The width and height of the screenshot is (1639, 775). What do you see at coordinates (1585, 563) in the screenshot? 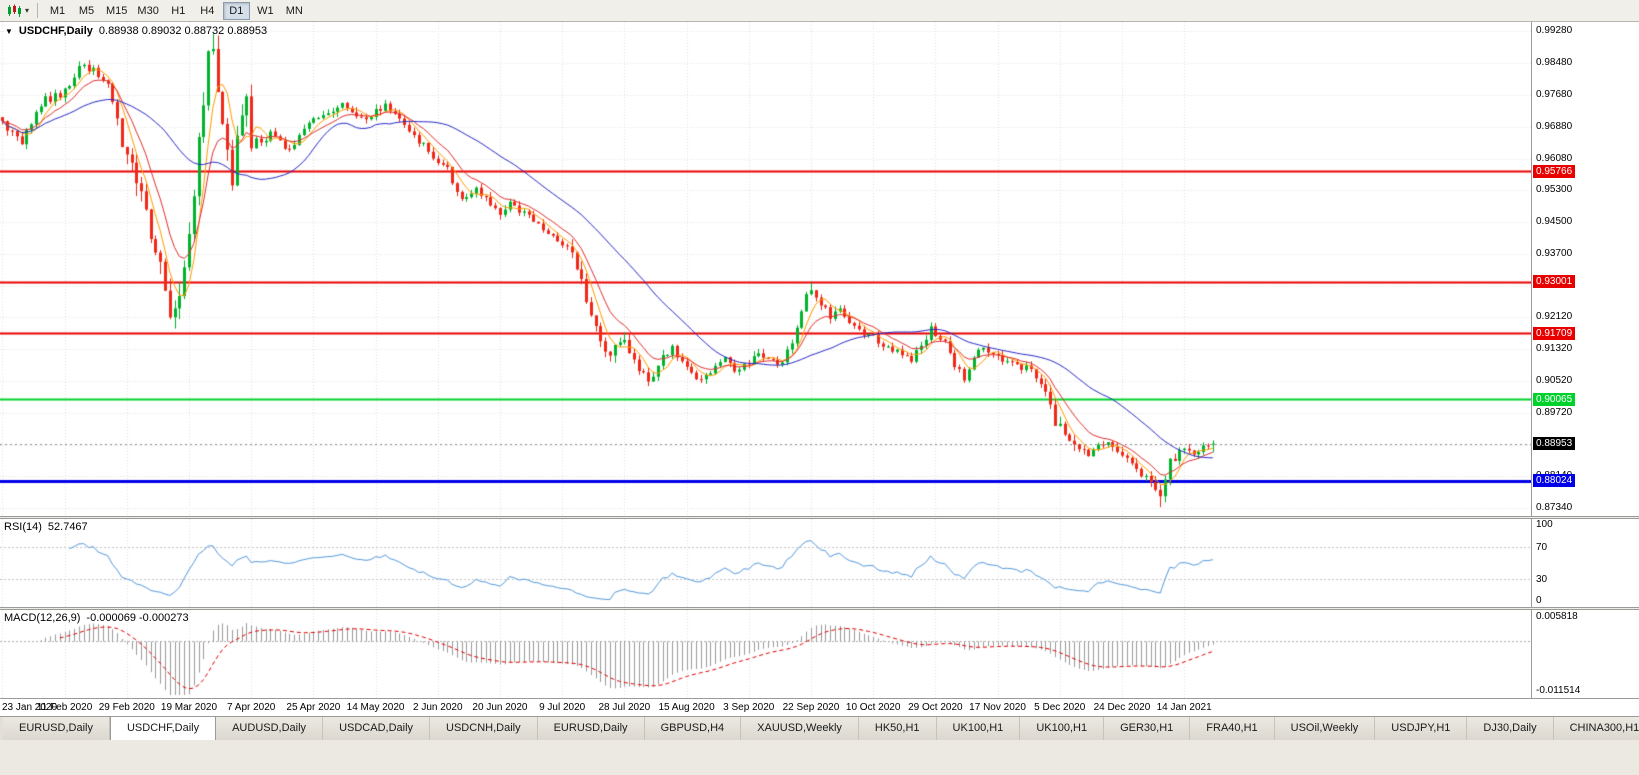
I see `rsi-scale: 100 70 30 0` at bounding box center [1585, 563].